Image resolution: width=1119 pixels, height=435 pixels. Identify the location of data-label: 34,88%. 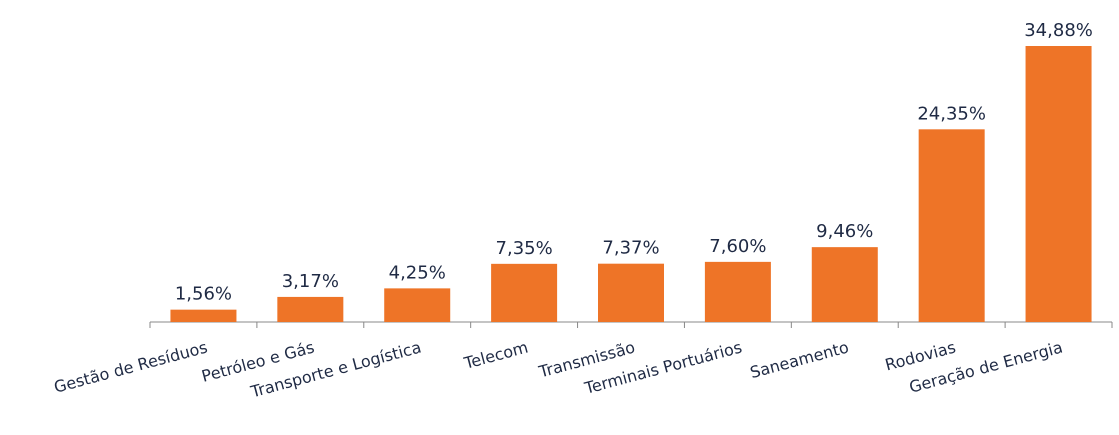
(1058, 30).